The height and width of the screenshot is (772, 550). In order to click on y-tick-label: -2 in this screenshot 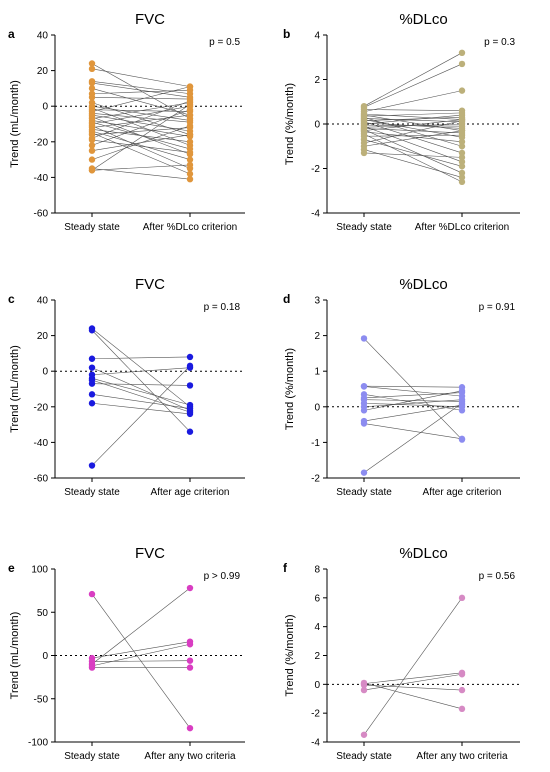, I will do `click(315, 169)`.